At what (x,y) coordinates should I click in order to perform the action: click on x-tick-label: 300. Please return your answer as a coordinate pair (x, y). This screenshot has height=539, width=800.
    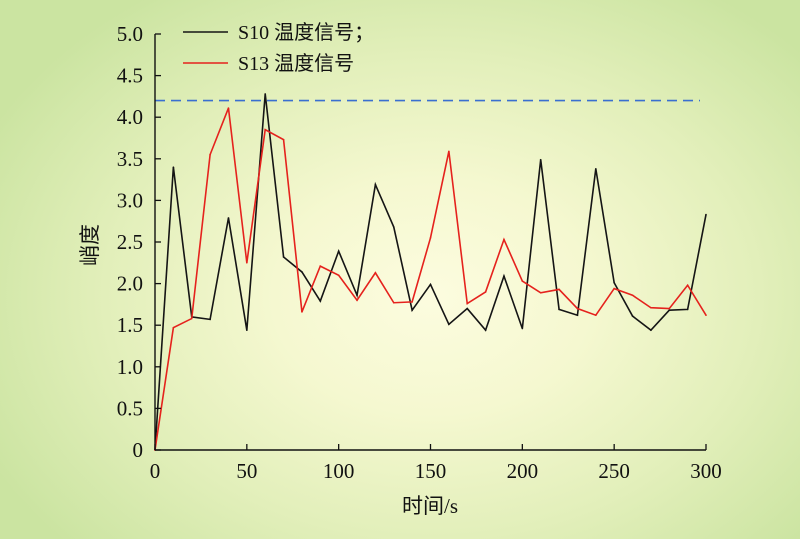
    Looking at the image, I should click on (706, 471).